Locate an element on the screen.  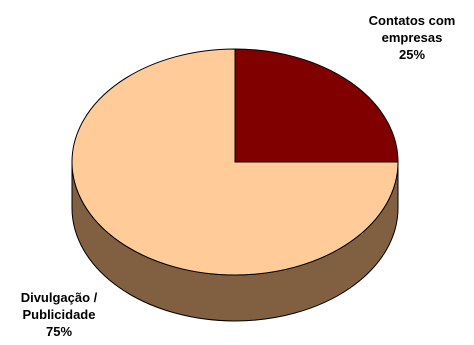
slice-label-divulgacao-publicidade: Divulgação / Publicidade 75% is located at coordinates (59, 314).